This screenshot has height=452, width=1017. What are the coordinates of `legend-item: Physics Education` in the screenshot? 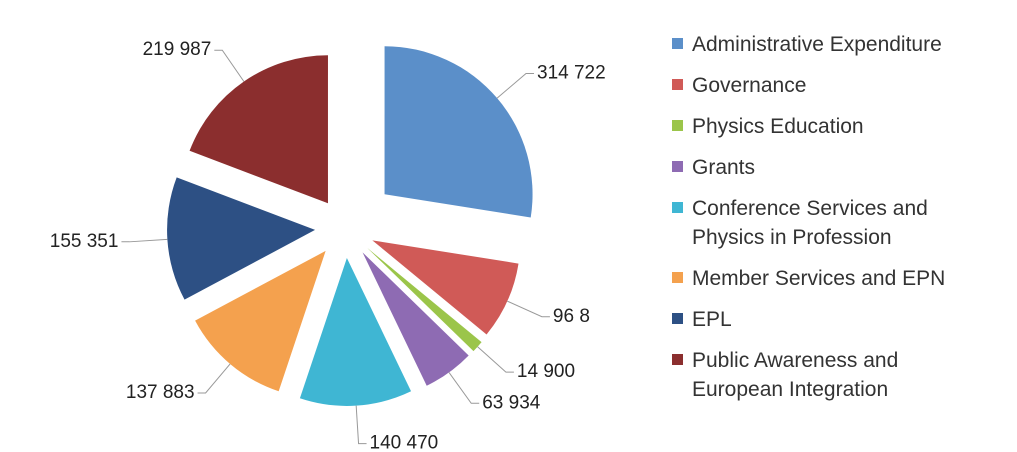 It's located at (837, 126).